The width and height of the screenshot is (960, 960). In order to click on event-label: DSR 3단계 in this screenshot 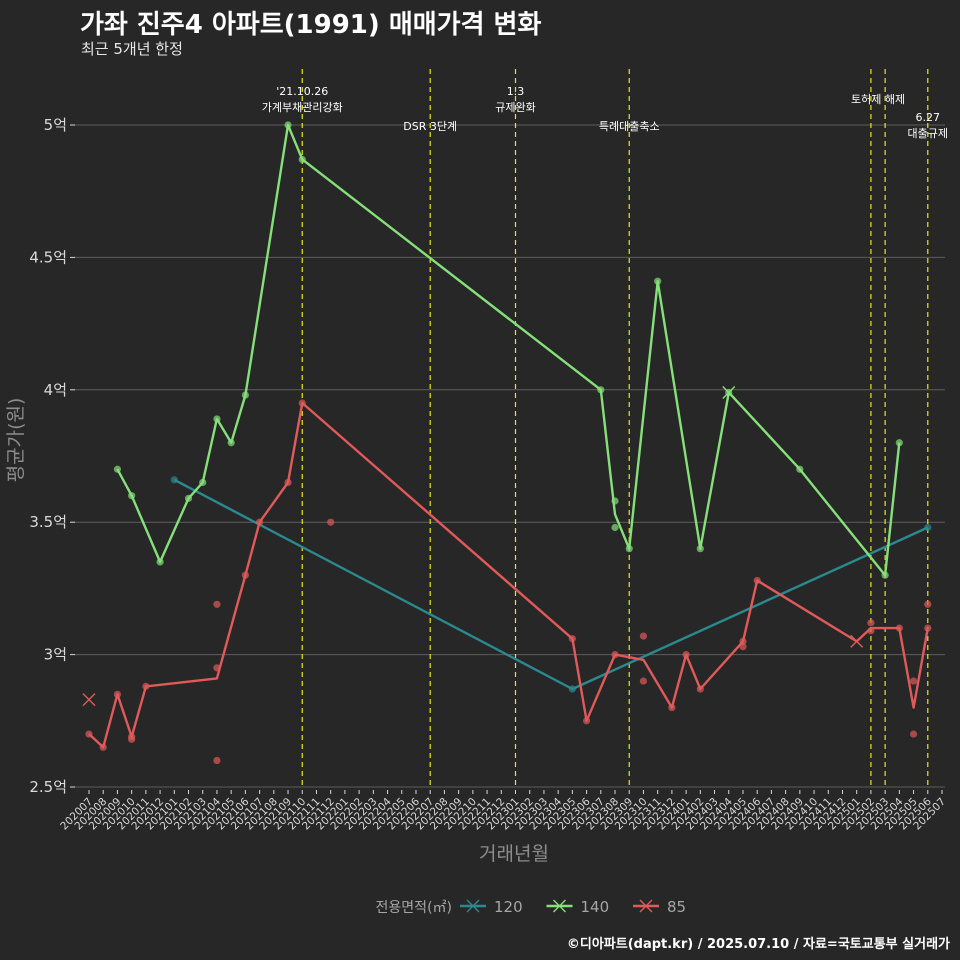, I will do `click(430, 126)`.